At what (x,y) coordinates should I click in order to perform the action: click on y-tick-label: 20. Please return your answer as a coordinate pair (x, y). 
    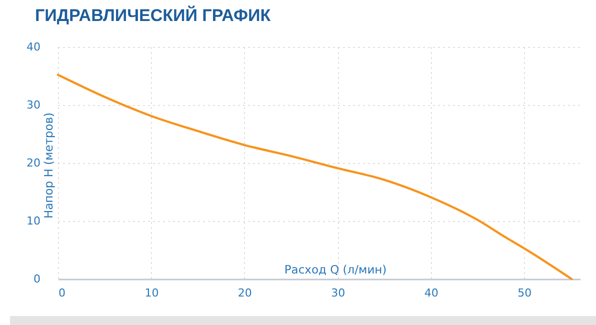
    Looking at the image, I should click on (33, 163).